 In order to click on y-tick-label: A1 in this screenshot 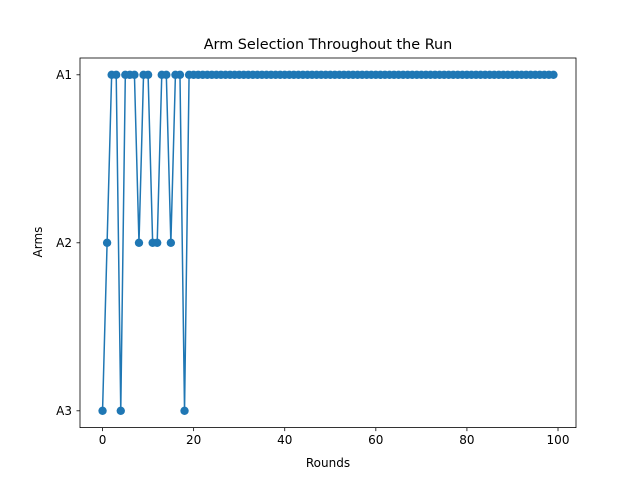, I will do `click(64, 75)`.